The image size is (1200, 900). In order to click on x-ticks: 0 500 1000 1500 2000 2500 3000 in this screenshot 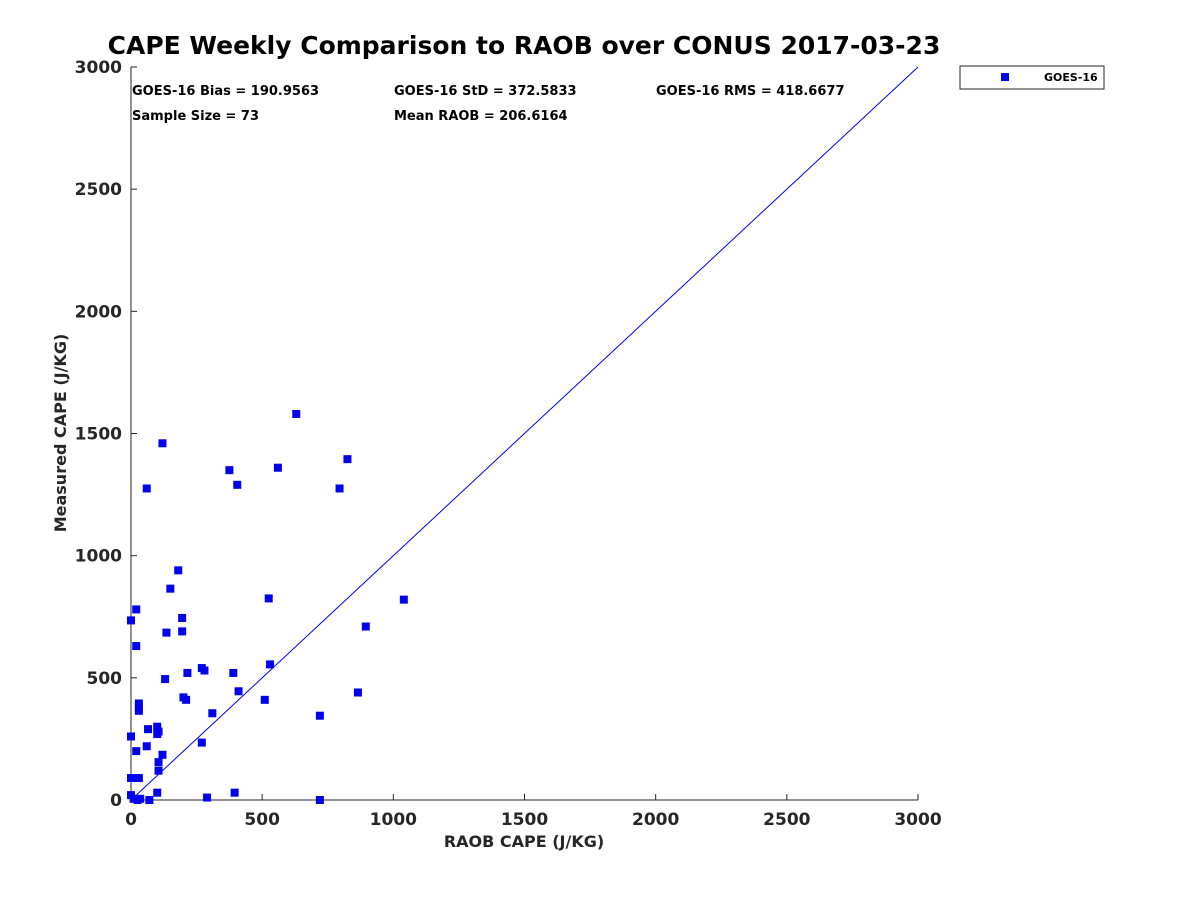, I will do `click(533, 812)`.